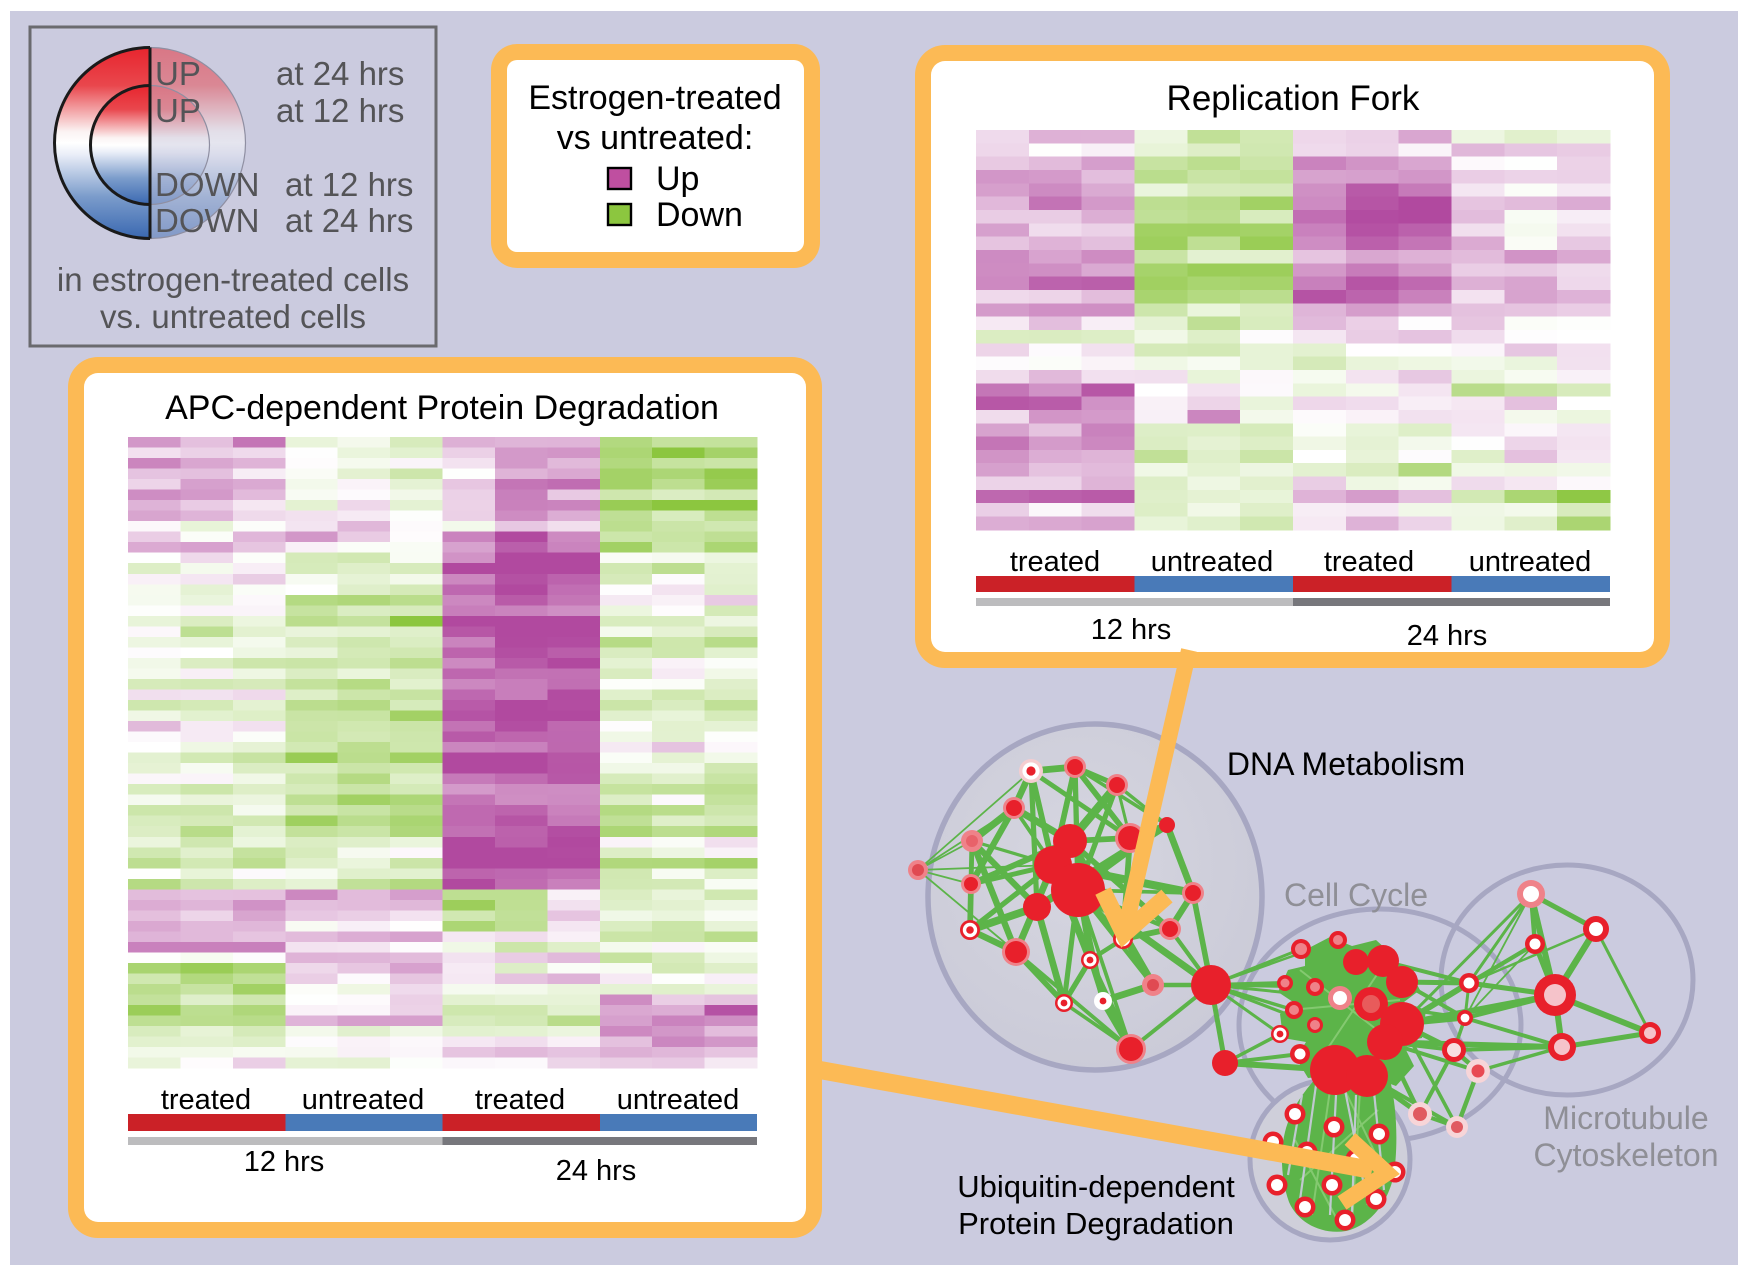  I want to click on svg-text: Cell Cycle, so click(1356, 895).